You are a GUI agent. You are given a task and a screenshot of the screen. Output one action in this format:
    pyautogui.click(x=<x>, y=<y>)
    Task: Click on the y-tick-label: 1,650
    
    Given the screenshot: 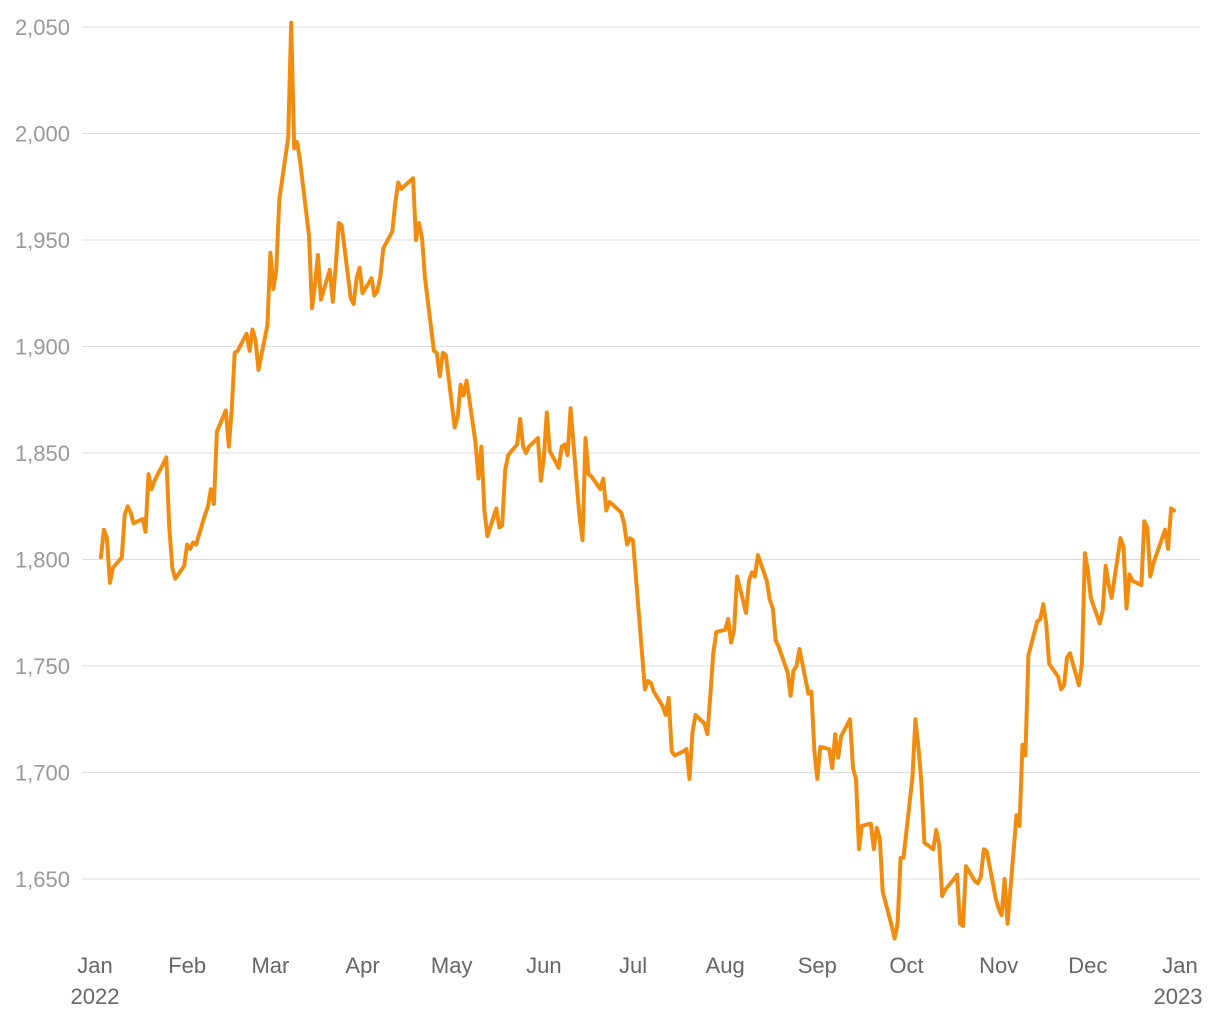 What is the action you would take?
    pyautogui.click(x=42, y=879)
    